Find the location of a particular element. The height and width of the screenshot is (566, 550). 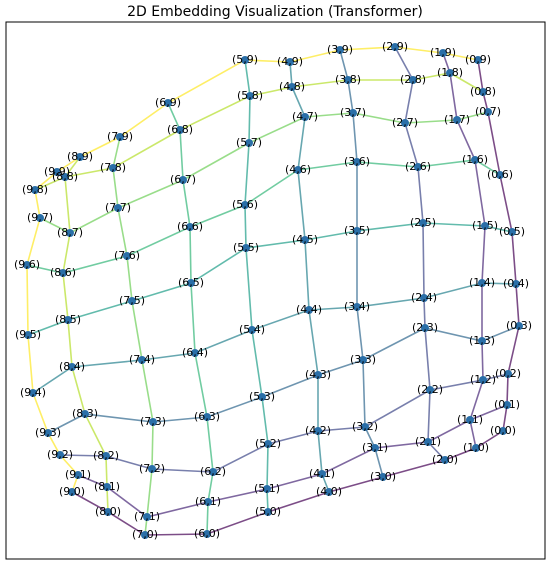

point-label: (9,5) is located at coordinates (28, 334).